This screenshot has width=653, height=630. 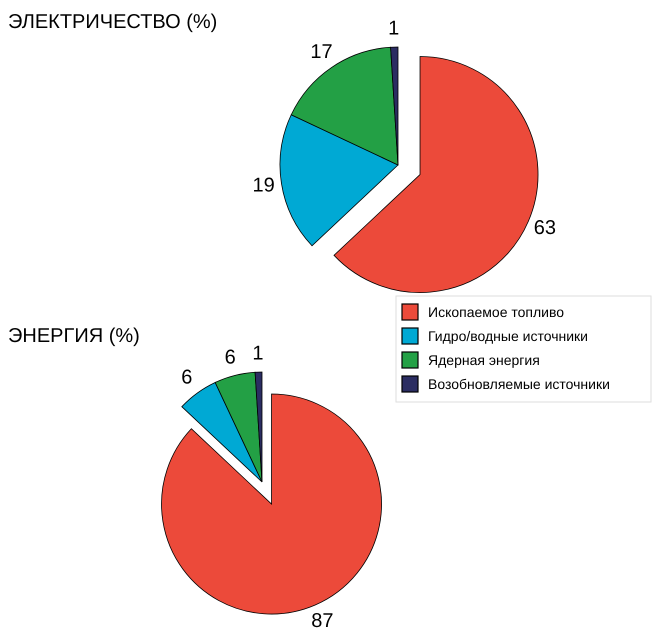 What do you see at coordinates (484, 360) in the screenshot?
I see `legend-label: Ядерная энергия` at bounding box center [484, 360].